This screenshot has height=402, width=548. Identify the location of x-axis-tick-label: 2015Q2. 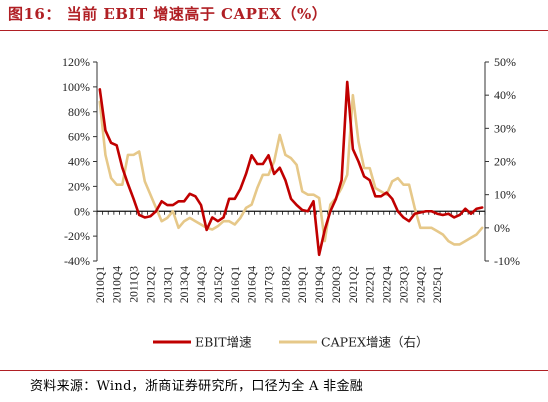
(219, 284).